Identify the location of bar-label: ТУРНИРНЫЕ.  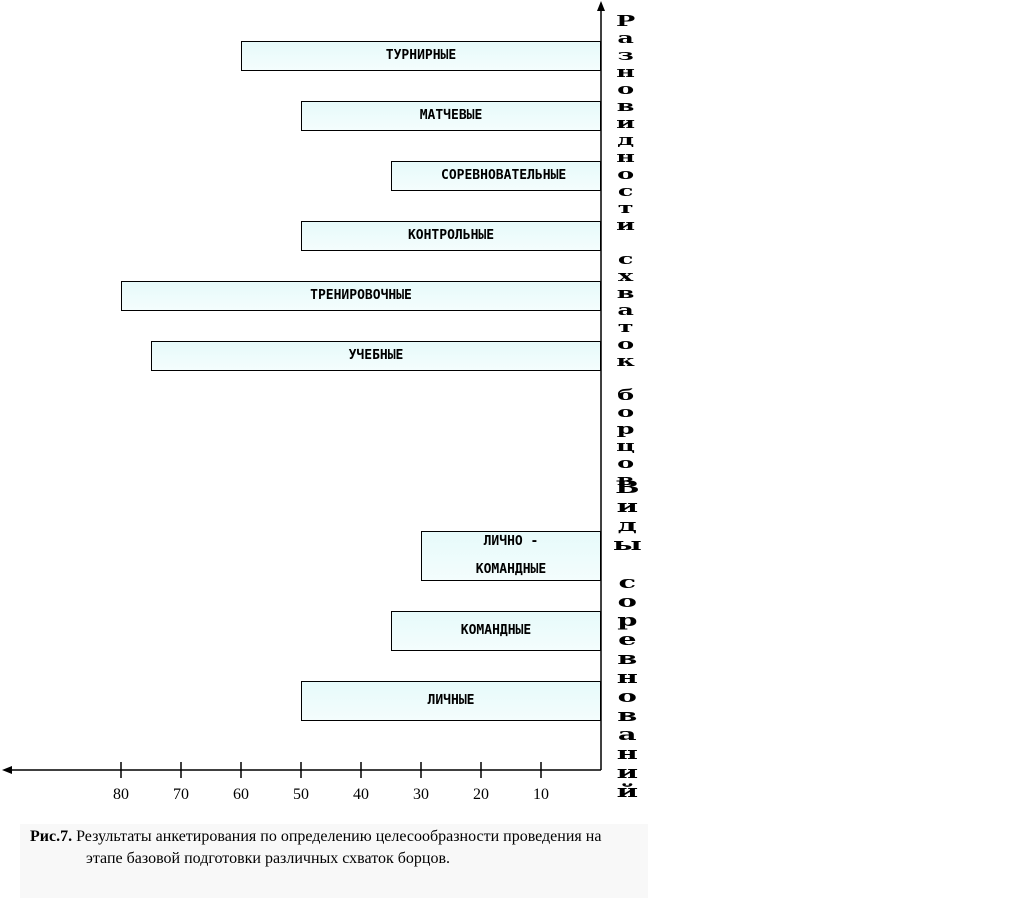
(421, 55).